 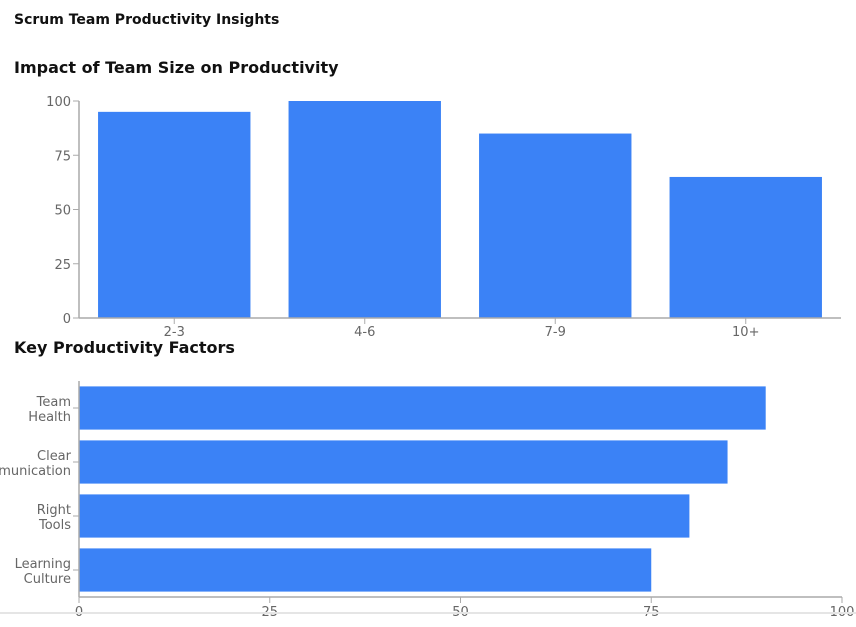 I want to click on y-tick-label-line: Culture, so click(x=47, y=579).